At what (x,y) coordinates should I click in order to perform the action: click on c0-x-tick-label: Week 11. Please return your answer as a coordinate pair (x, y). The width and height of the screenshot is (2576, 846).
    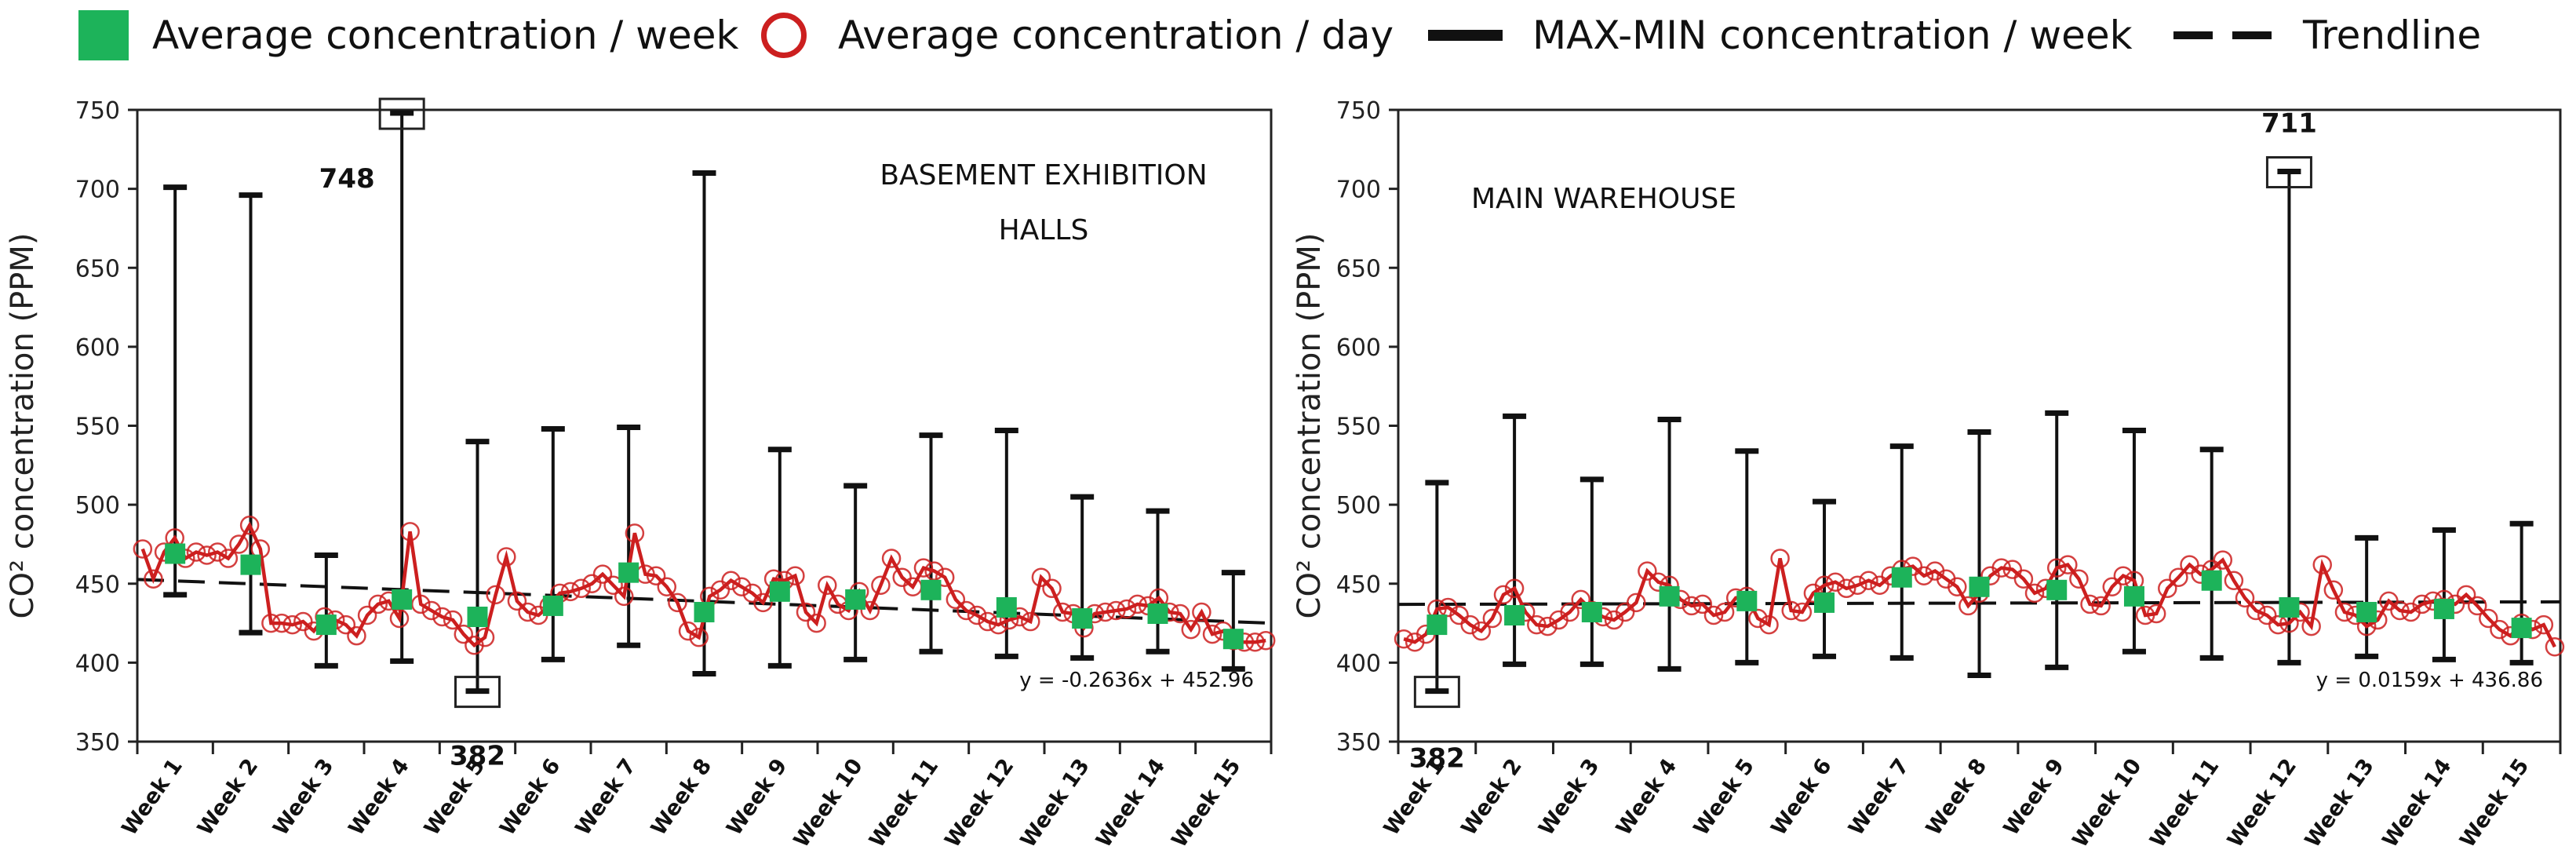
    Looking at the image, I should click on (904, 800).